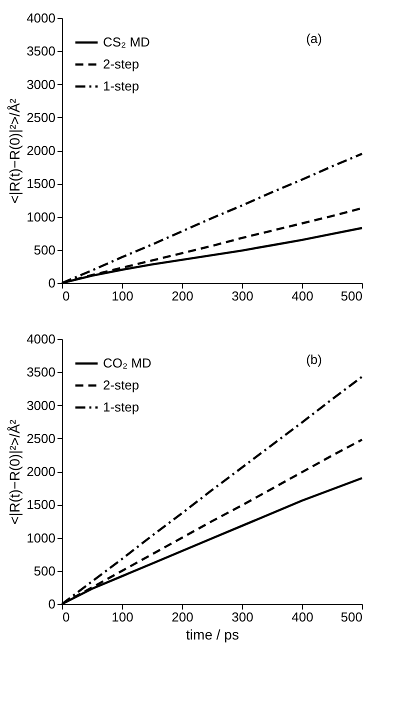 The height and width of the screenshot is (701, 404). Describe the element at coordinates (127, 363) in the screenshot. I see `legend-label: CO₂ MD` at that location.